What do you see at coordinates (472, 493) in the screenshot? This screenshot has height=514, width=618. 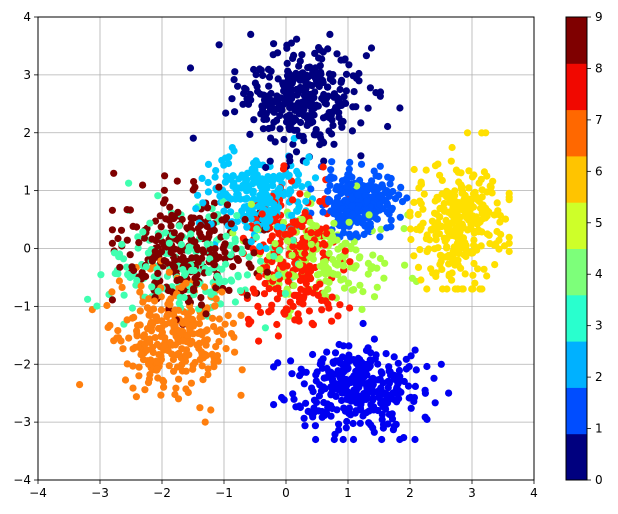 I see `x-tick-label: 3` at bounding box center [472, 493].